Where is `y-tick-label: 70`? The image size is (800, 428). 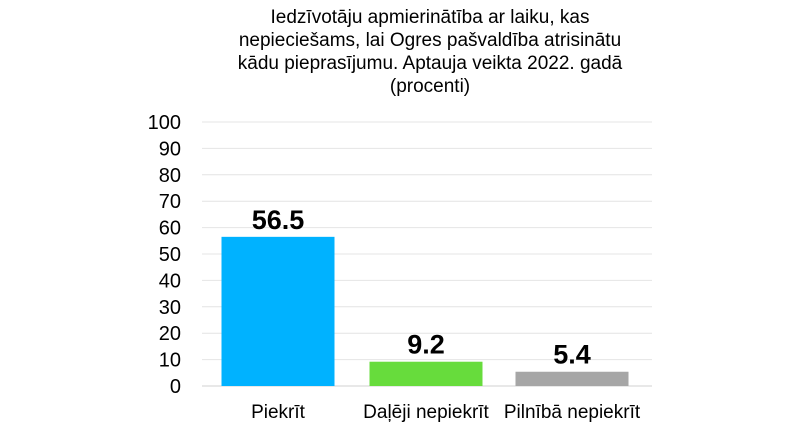 y-tick-label: 70 is located at coordinates (170, 202).